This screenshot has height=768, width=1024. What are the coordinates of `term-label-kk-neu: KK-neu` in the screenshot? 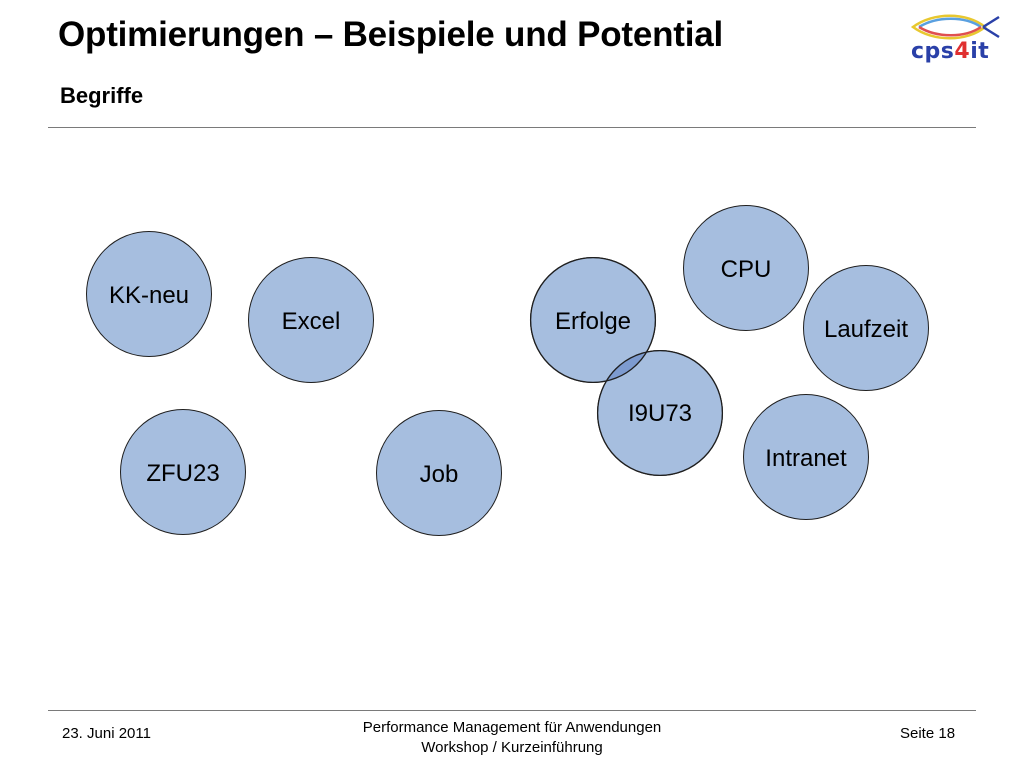 It's located at (149, 295).